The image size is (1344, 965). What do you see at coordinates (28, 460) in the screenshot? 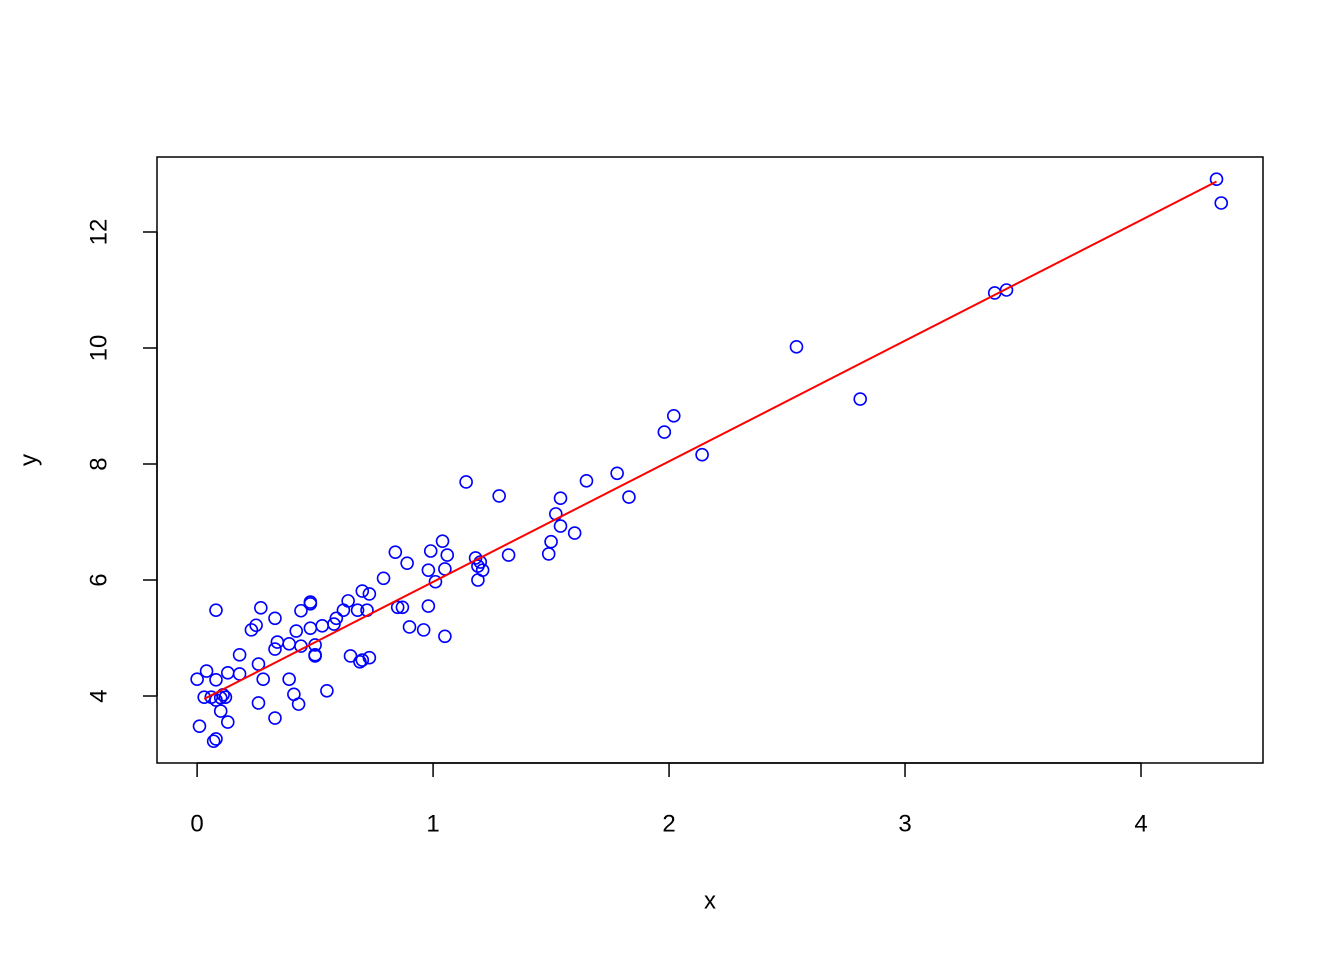
I see `y-axis-label: y` at bounding box center [28, 460].